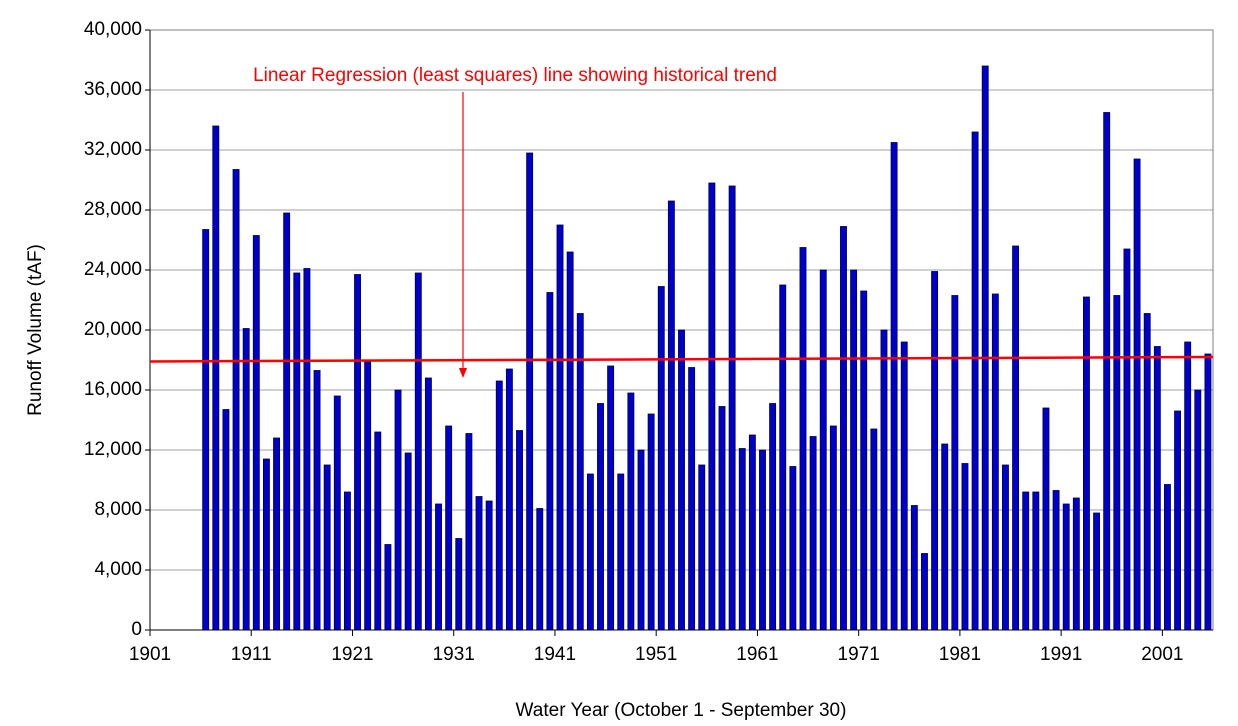 The width and height of the screenshot is (1238, 726). Describe the element at coordinates (251, 654) in the screenshot. I see `x-tick-label: 1911` at that location.